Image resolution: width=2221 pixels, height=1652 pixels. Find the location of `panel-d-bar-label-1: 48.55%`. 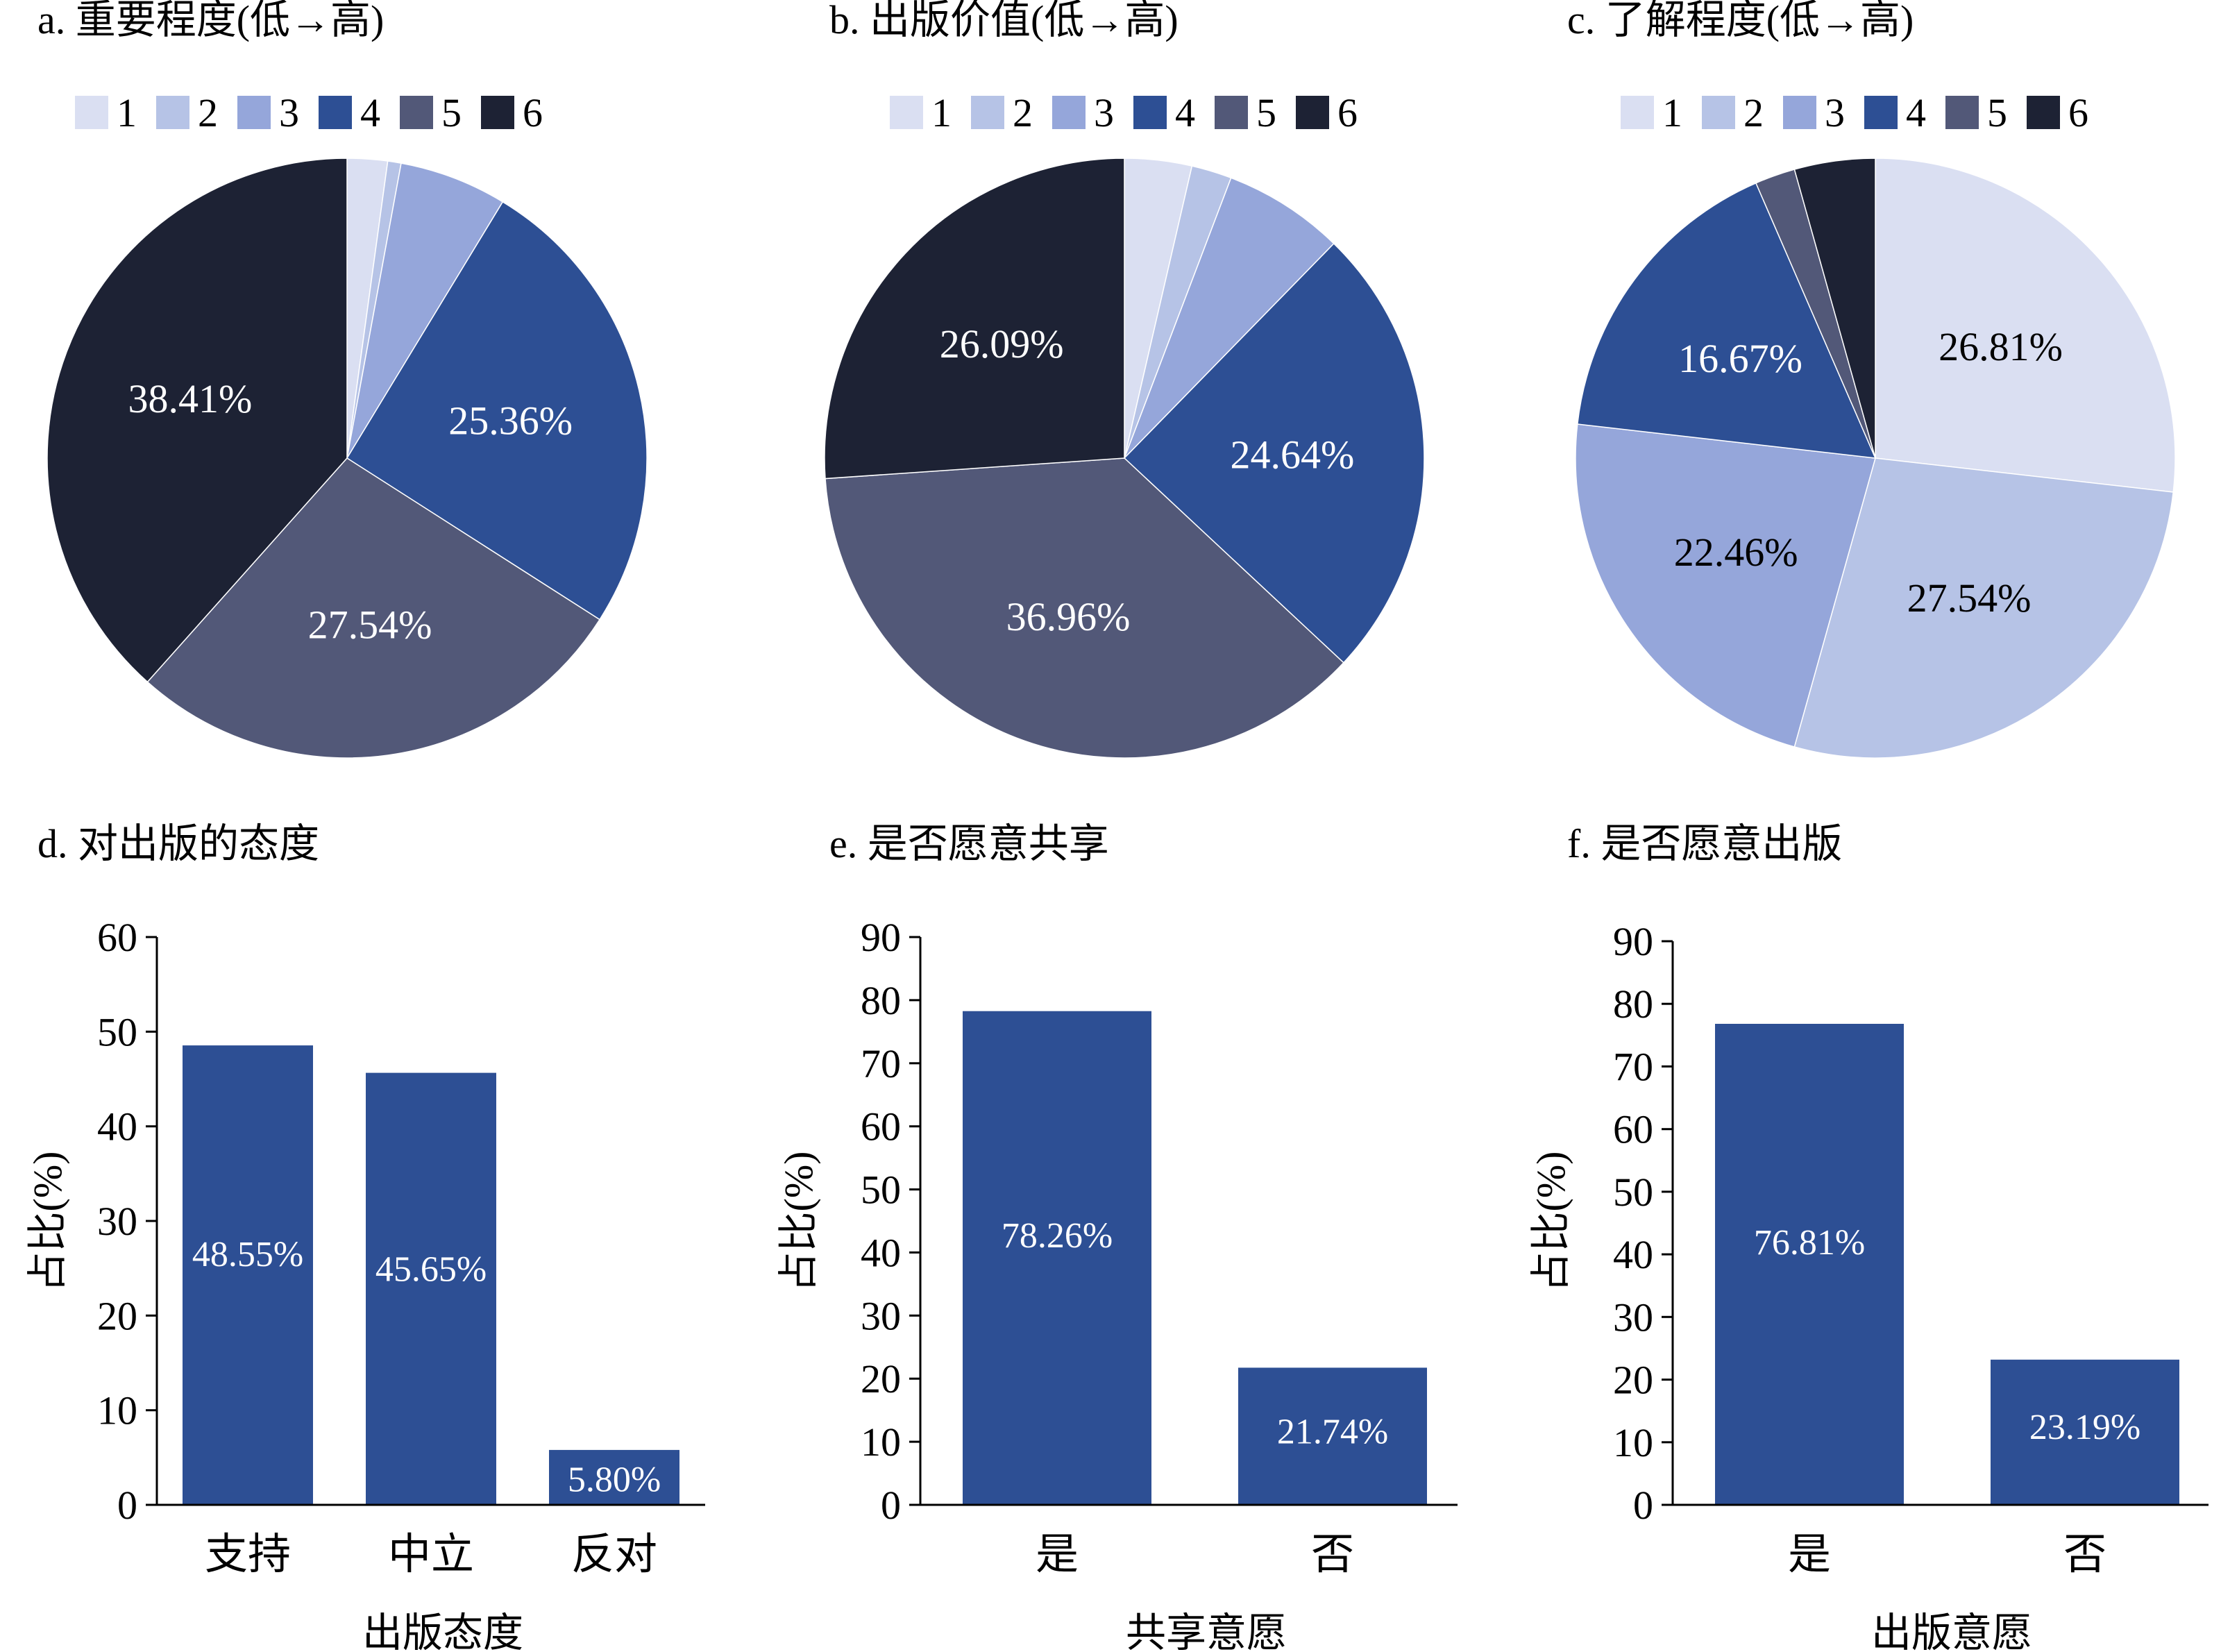

panel-d-bar-label-1: 48.55% is located at coordinates (248, 1254).